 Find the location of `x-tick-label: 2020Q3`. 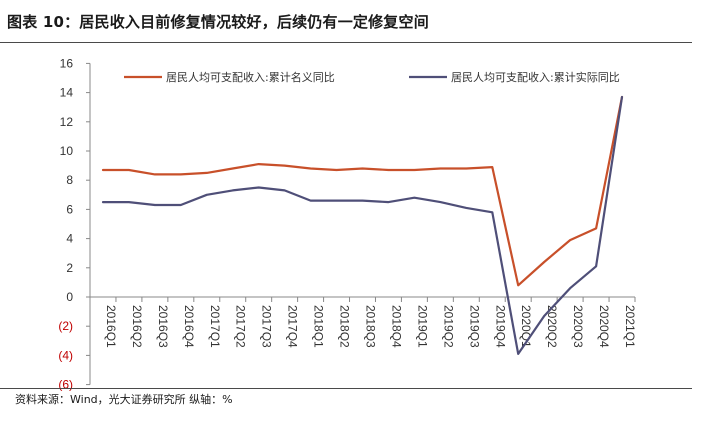

x-tick-label: 2020Q3 is located at coordinates (578, 326).